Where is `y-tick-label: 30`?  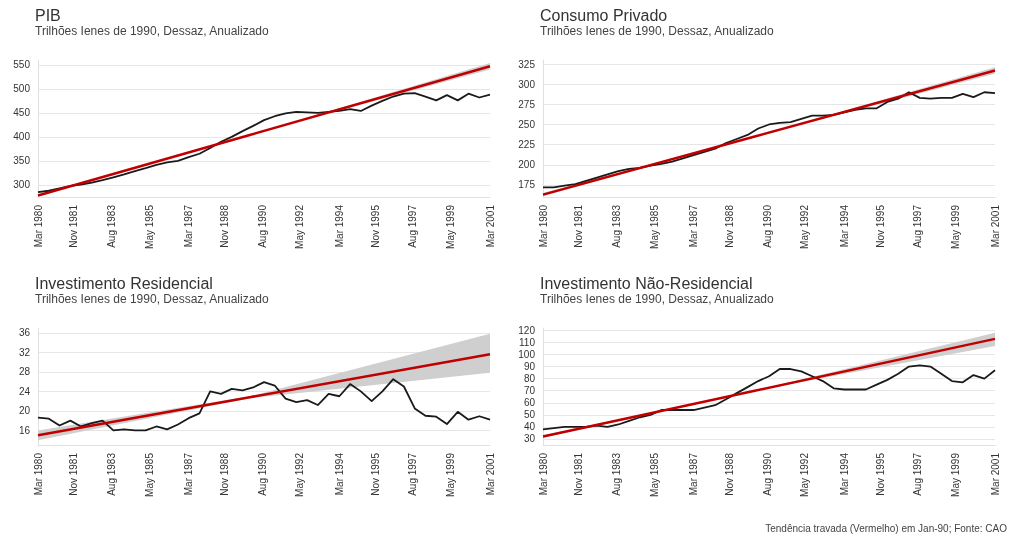
y-tick-label: 30 is located at coordinates (529, 439).